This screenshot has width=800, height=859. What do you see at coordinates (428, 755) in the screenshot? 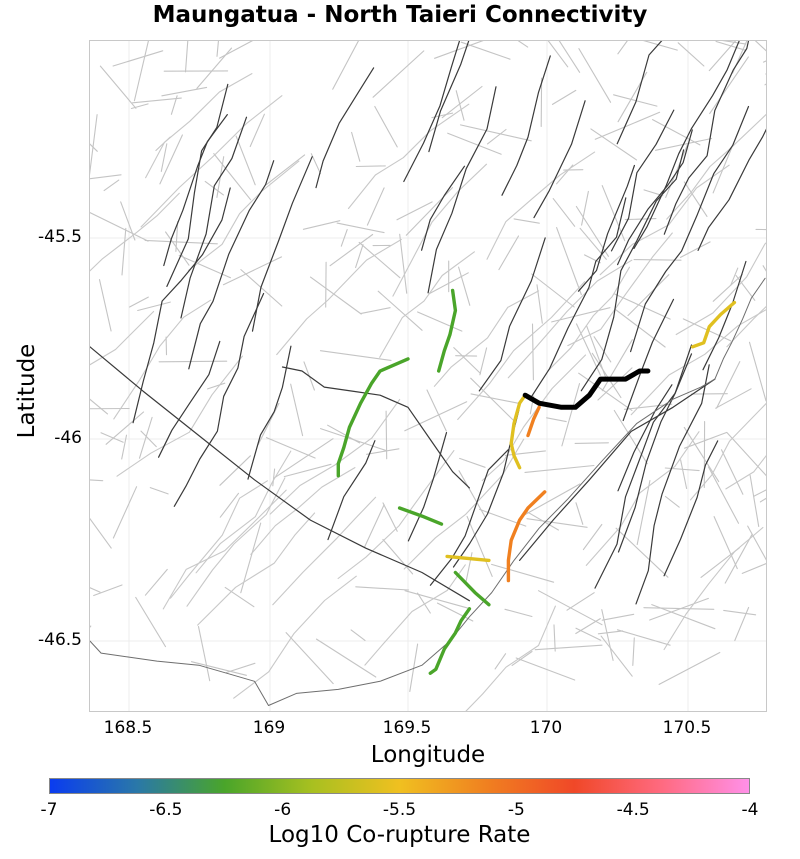
I see `x-axis-label: Longitude` at bounding box center [428, 755].